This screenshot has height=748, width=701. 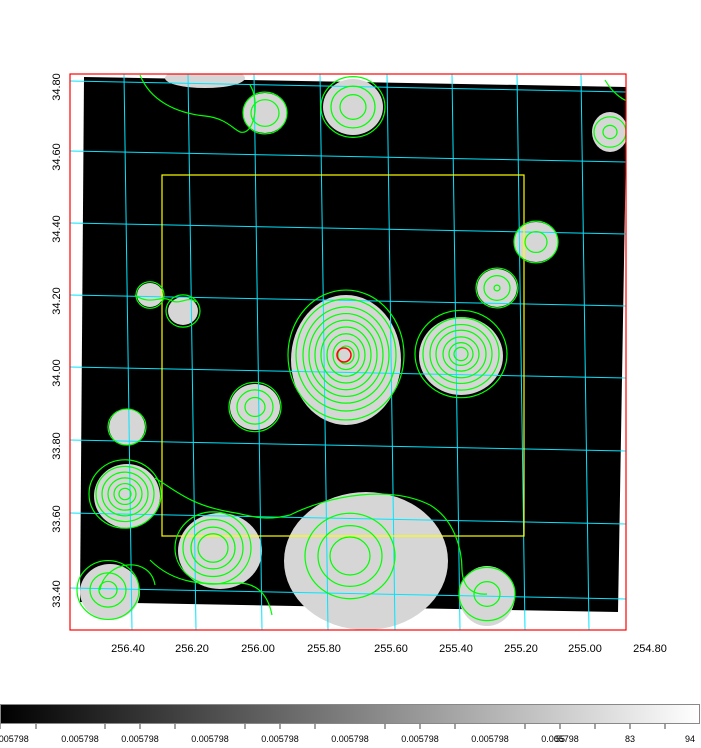 What do you see at coordinates (57, 373) in the screenshot?
I see `y-tick-label: 34.00` at bounding box center [57, 373].